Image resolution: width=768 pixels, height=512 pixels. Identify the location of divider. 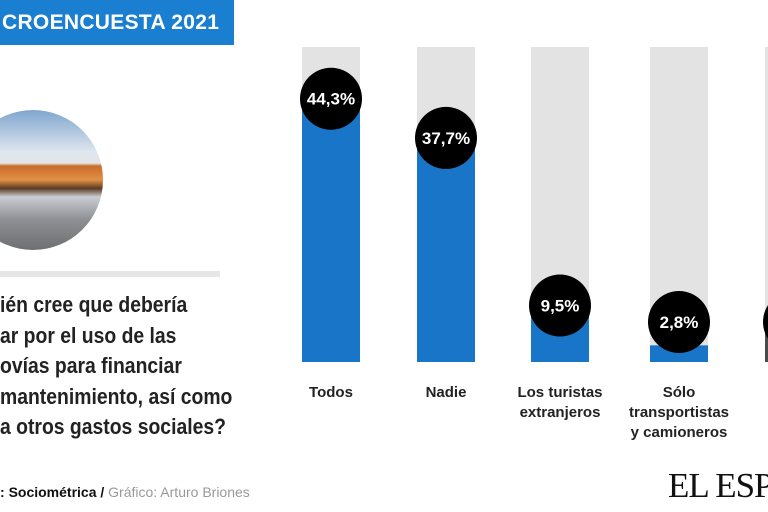
(110, 274).